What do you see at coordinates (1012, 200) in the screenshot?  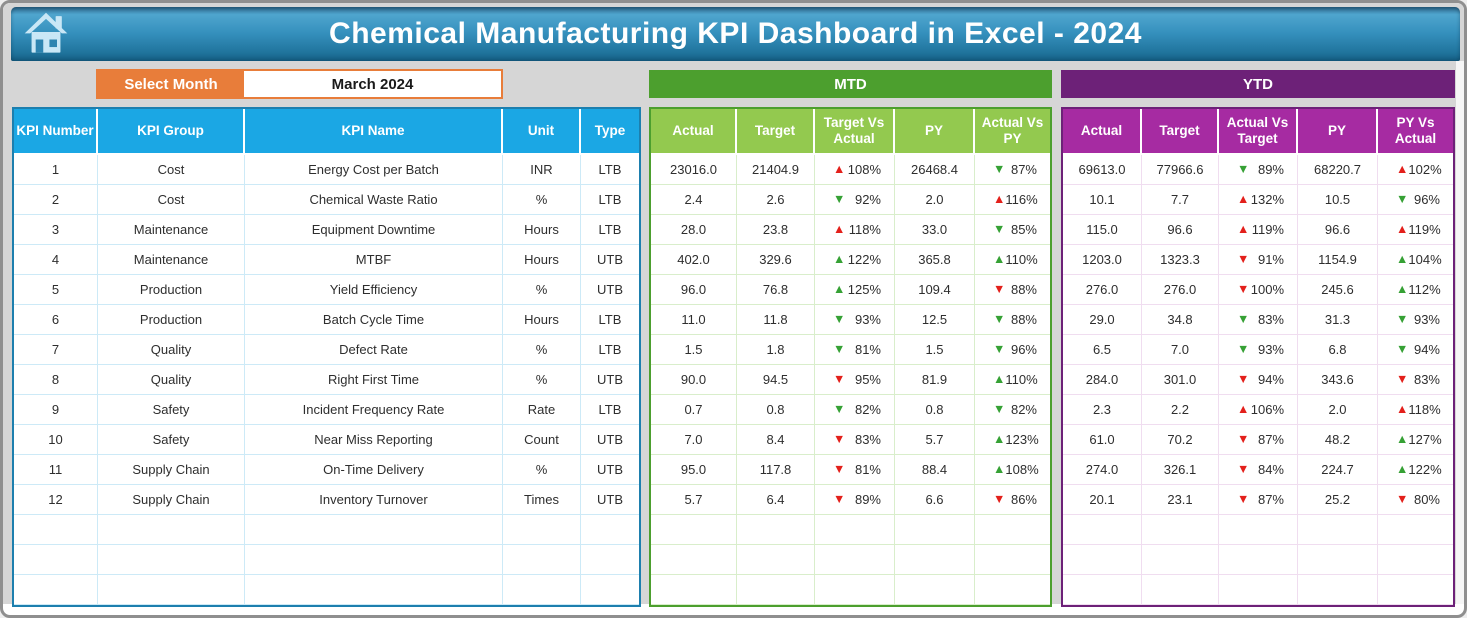 I see `table-cell: ▲ 116%` at bounding box center [1012, 200].